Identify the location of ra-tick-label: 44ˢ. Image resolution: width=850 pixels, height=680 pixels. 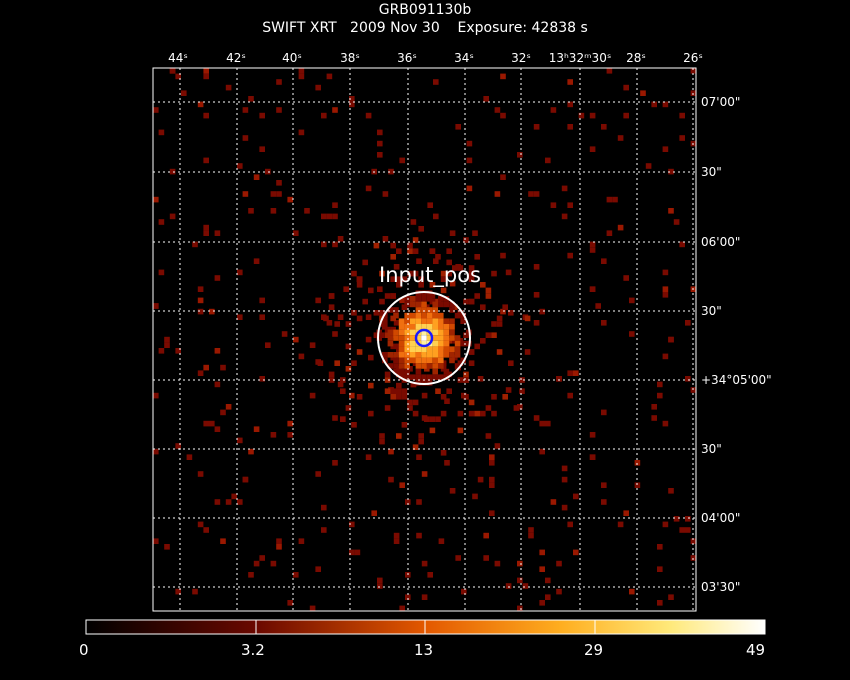
(178, 58).